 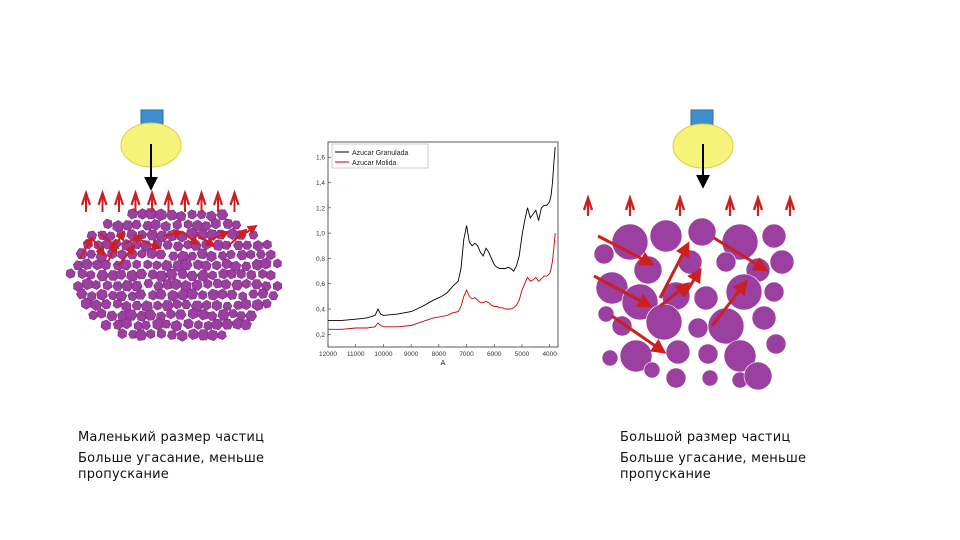 I want to click on y-tick-label: 0,8, so click(x=320, y=259).